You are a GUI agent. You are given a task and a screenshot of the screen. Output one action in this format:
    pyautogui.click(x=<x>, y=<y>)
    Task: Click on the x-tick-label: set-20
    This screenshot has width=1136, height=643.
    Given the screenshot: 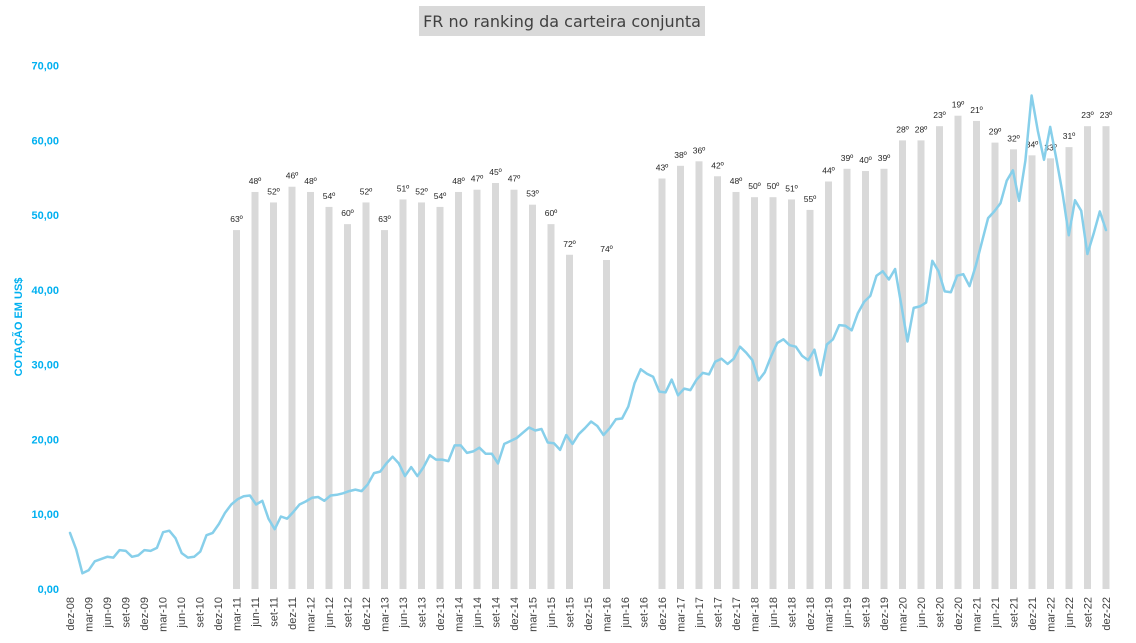 What is the action you would take?
    pyautogui.click(x=941, y=612)
    